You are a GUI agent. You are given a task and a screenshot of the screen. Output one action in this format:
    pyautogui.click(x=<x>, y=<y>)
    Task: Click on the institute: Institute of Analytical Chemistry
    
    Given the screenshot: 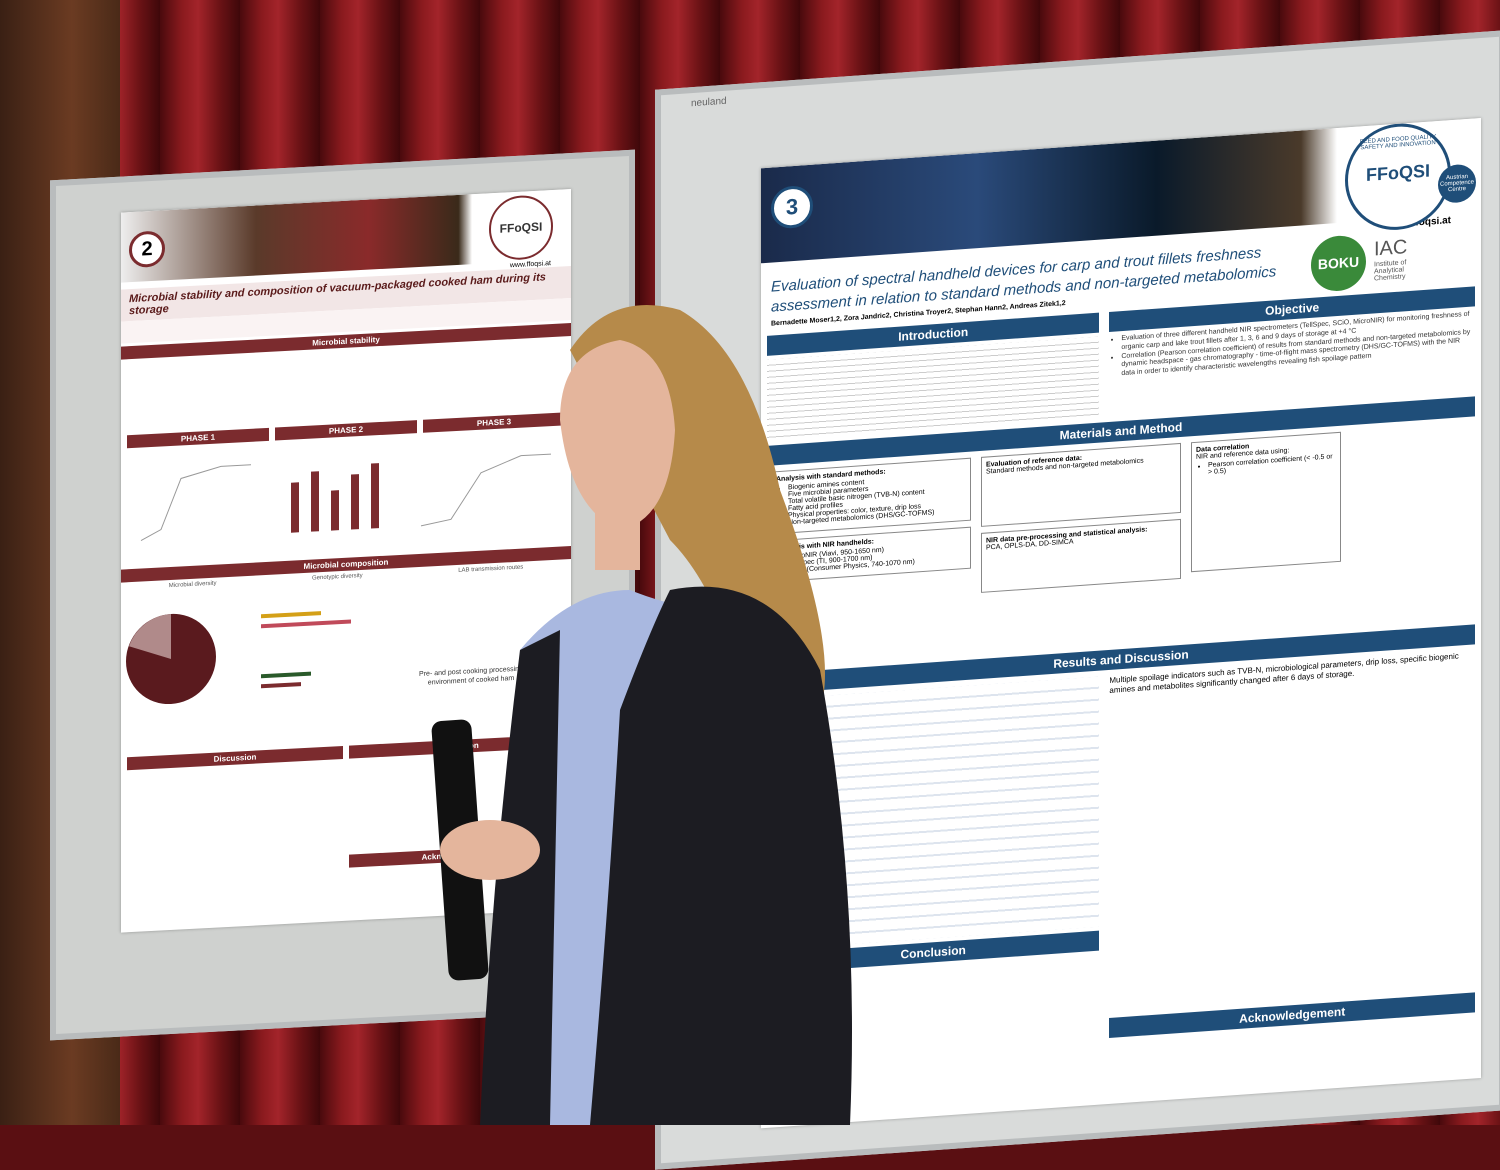 What is the action you would take?
    pyautogui.click(x=1390, y=271)
    